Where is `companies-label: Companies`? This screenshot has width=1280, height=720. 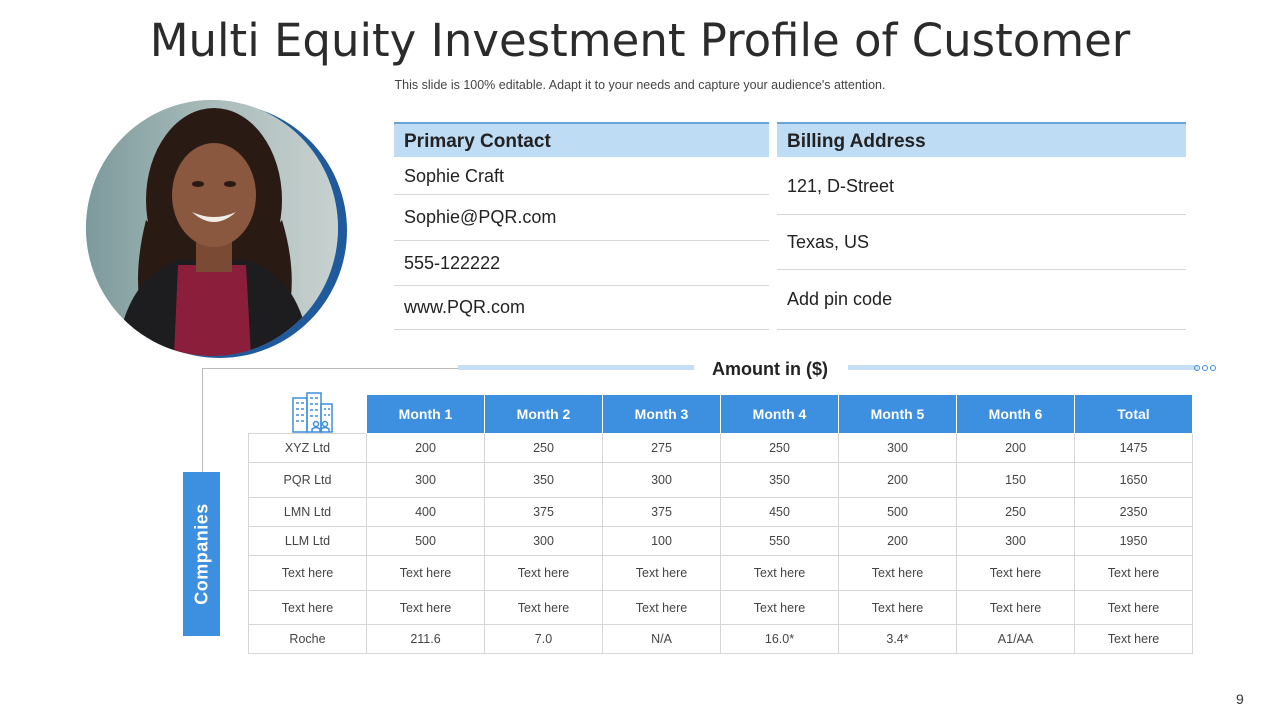
companies-label: Companies is located at coordinates (201, 554).